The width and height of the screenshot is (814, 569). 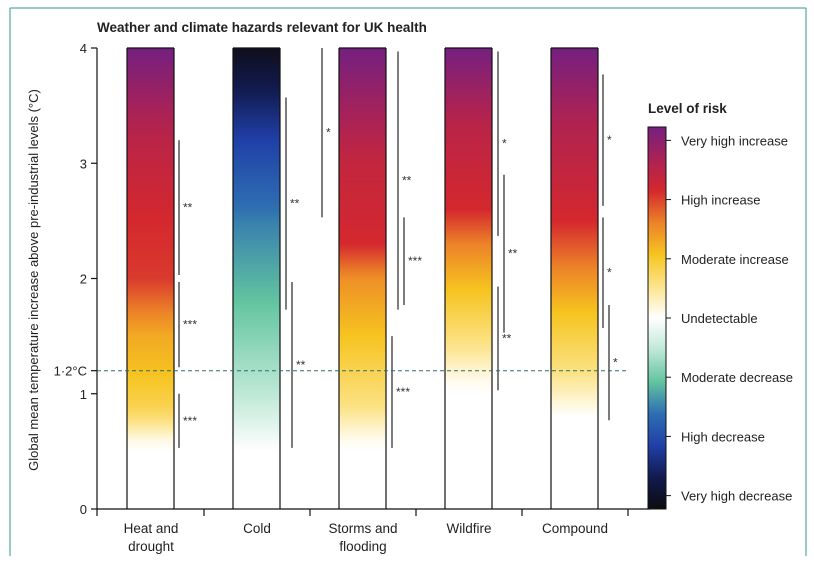 I want to click on legend-title: Level of risk, so click(x=687, y=108).